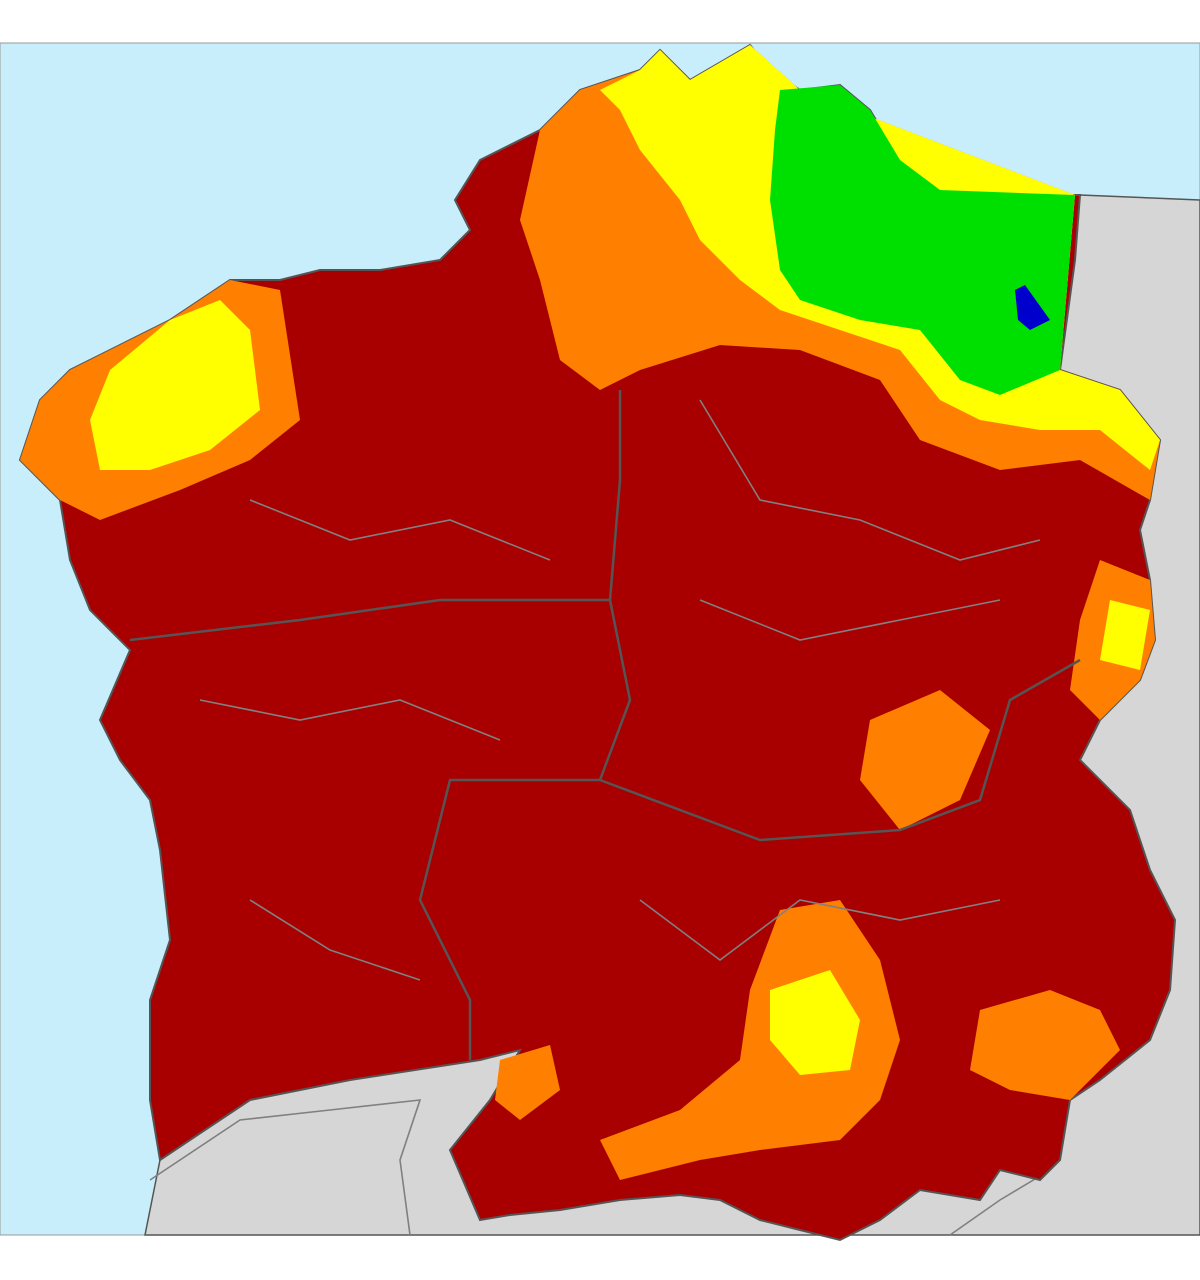 The width and height of the screenshot is (1200, 1280). Describe the element at coordinates (922, 240) in the screenshot. I see `region-low` at that location.